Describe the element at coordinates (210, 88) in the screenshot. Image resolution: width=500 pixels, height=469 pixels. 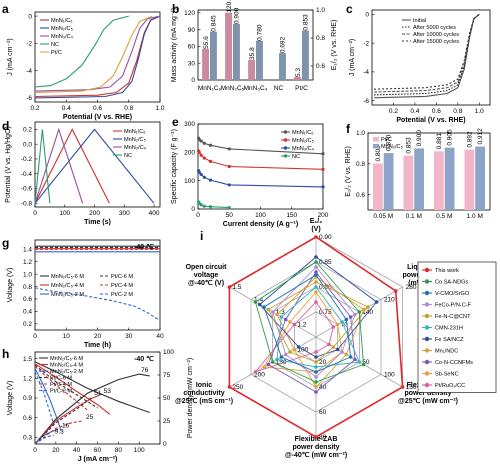
I see `x-tick-label-b: MnN₁C₆` at that location.